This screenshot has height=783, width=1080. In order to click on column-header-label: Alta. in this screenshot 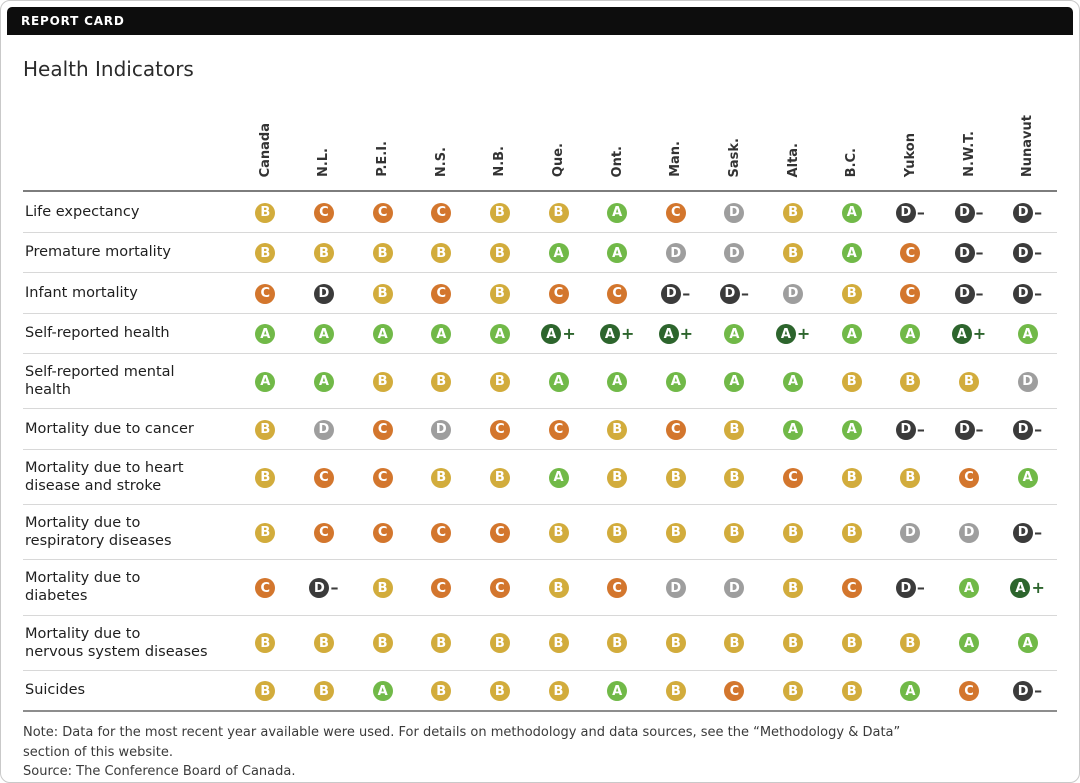, I will do `click(793, 159)`.